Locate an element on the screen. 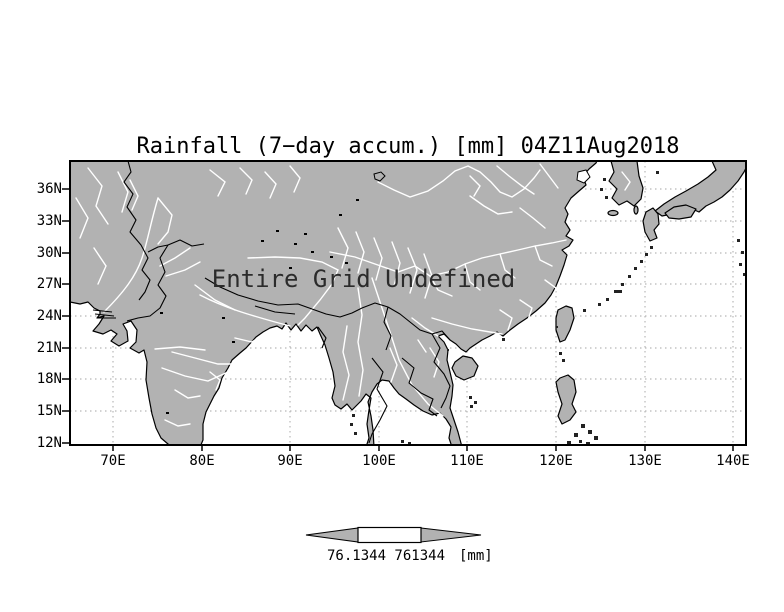  y-tick-label-15n: 15N is located at coordinates (49, 411).